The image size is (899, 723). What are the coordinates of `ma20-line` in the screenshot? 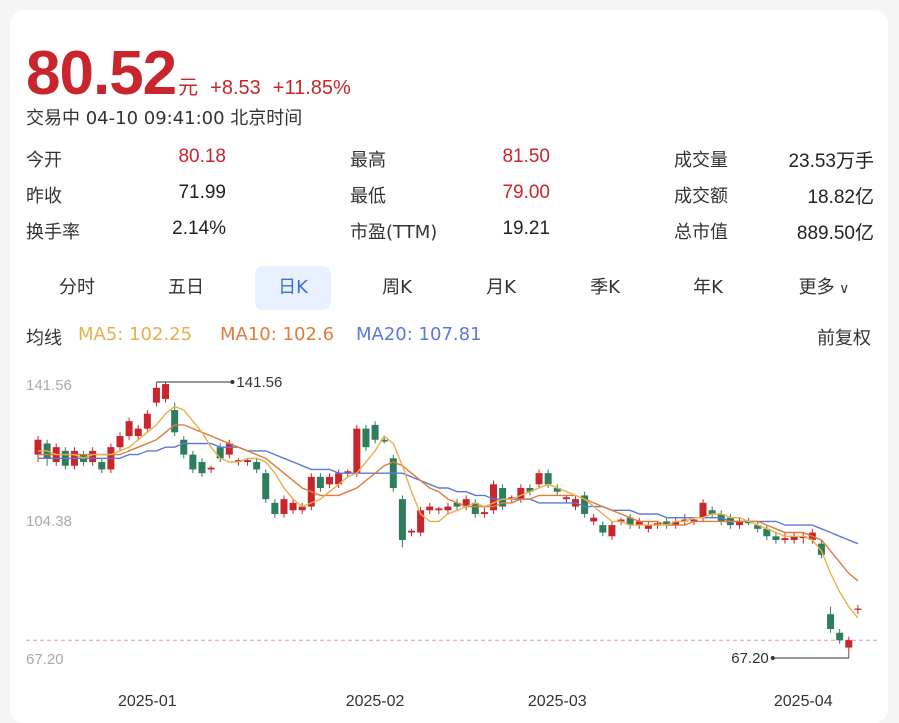 It's located at (448, 493).